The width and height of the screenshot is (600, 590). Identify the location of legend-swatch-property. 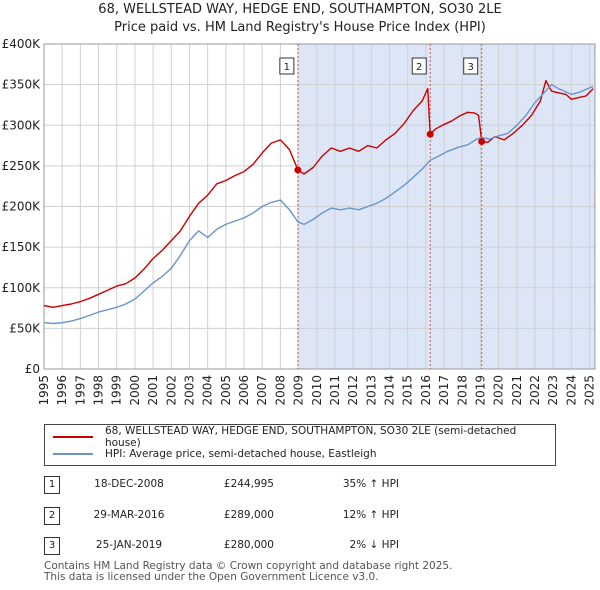
(73, 437).